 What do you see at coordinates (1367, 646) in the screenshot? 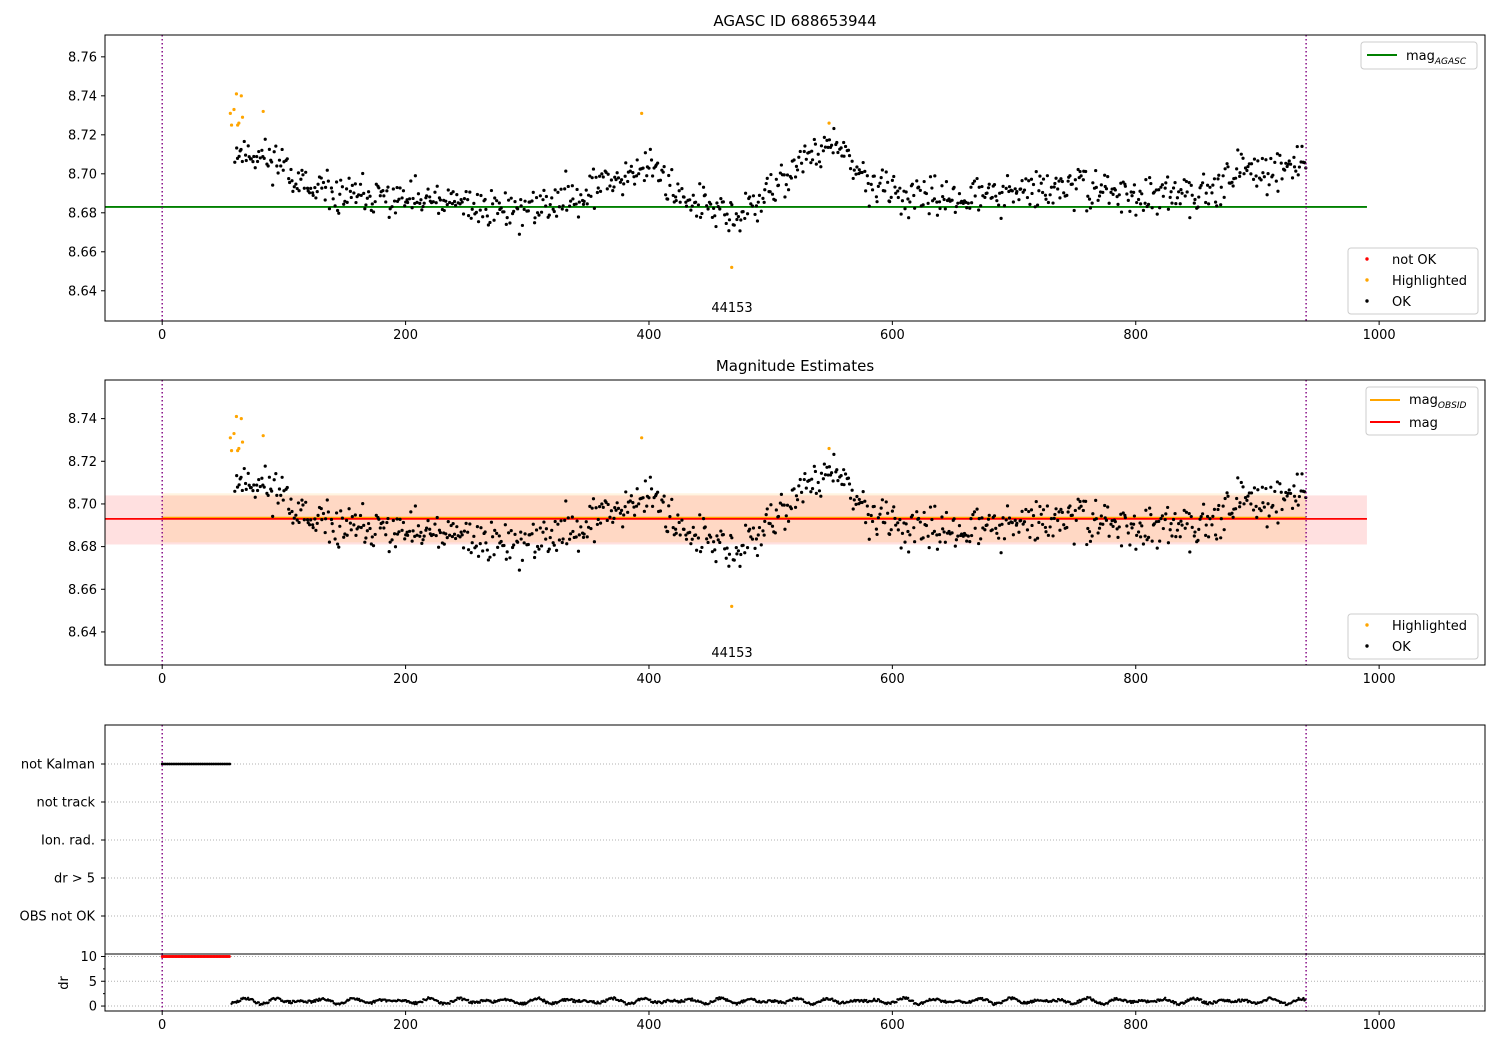
I see `legend-swatch-ok-estimates` at bounding box center [1367, 646].